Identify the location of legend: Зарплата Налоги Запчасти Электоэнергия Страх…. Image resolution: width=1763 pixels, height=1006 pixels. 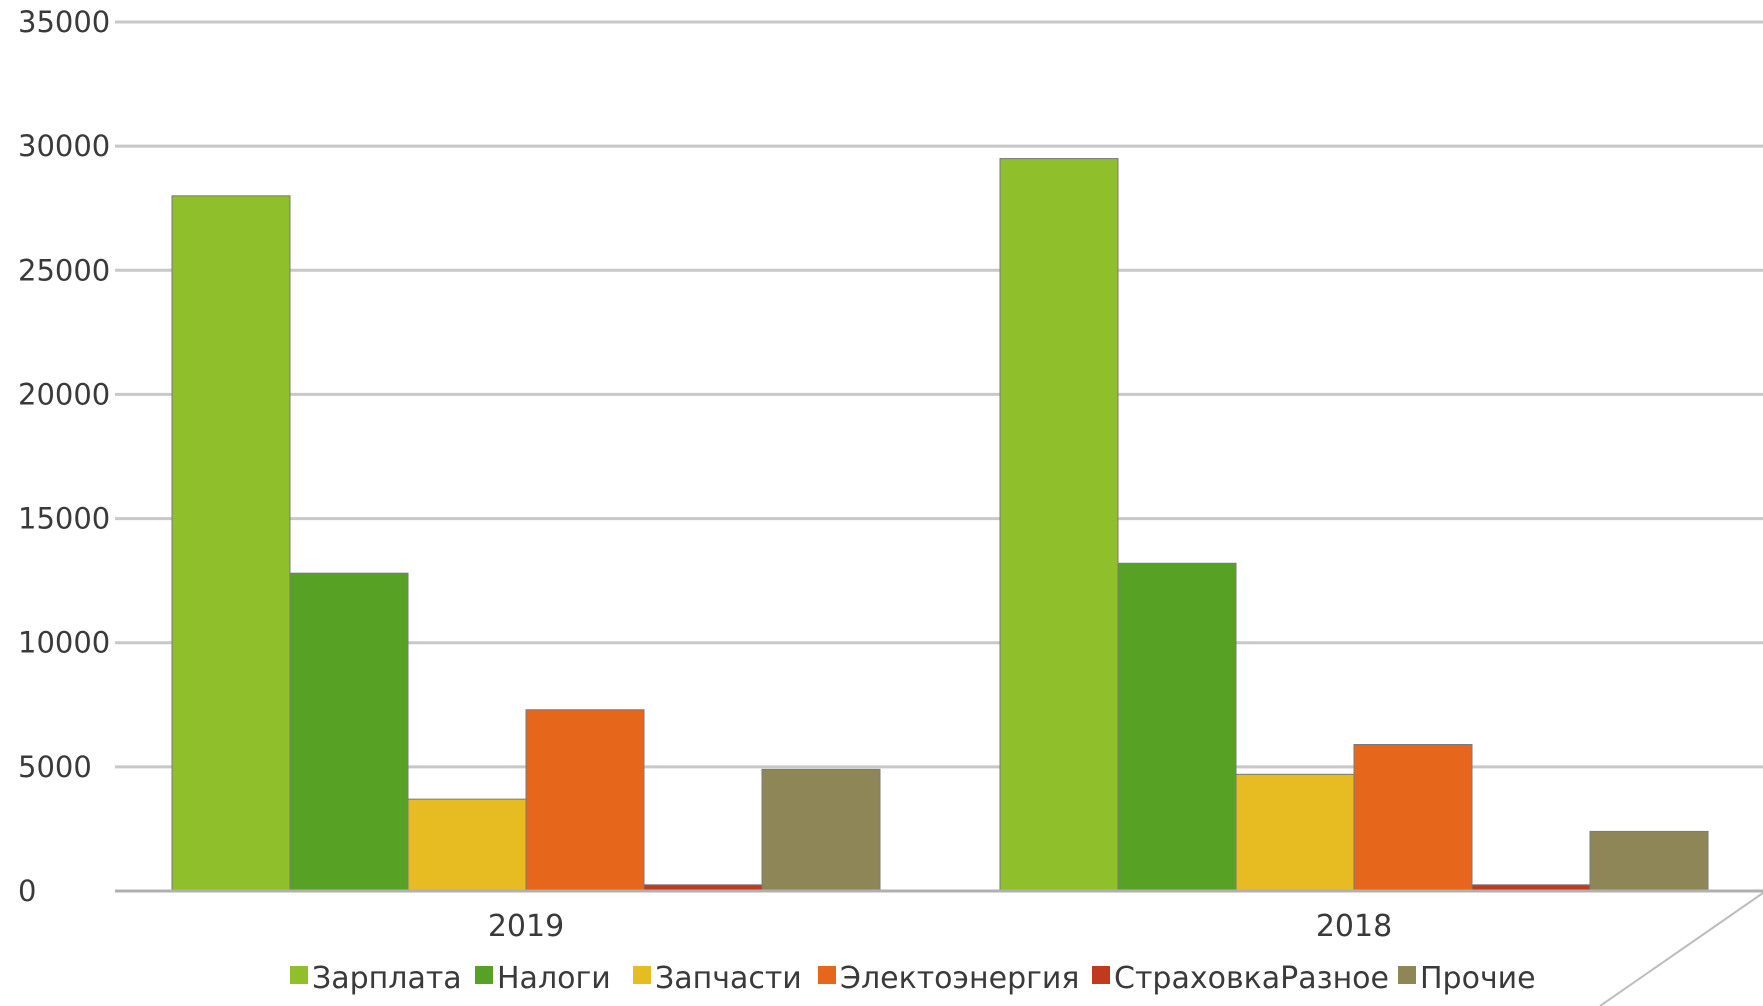
(913, 978).